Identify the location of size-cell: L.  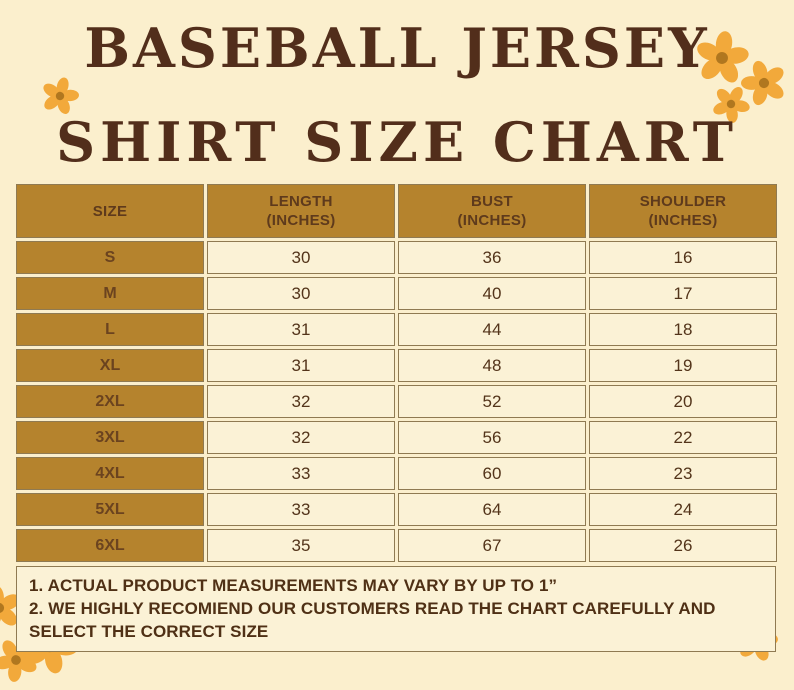
(110, 329).